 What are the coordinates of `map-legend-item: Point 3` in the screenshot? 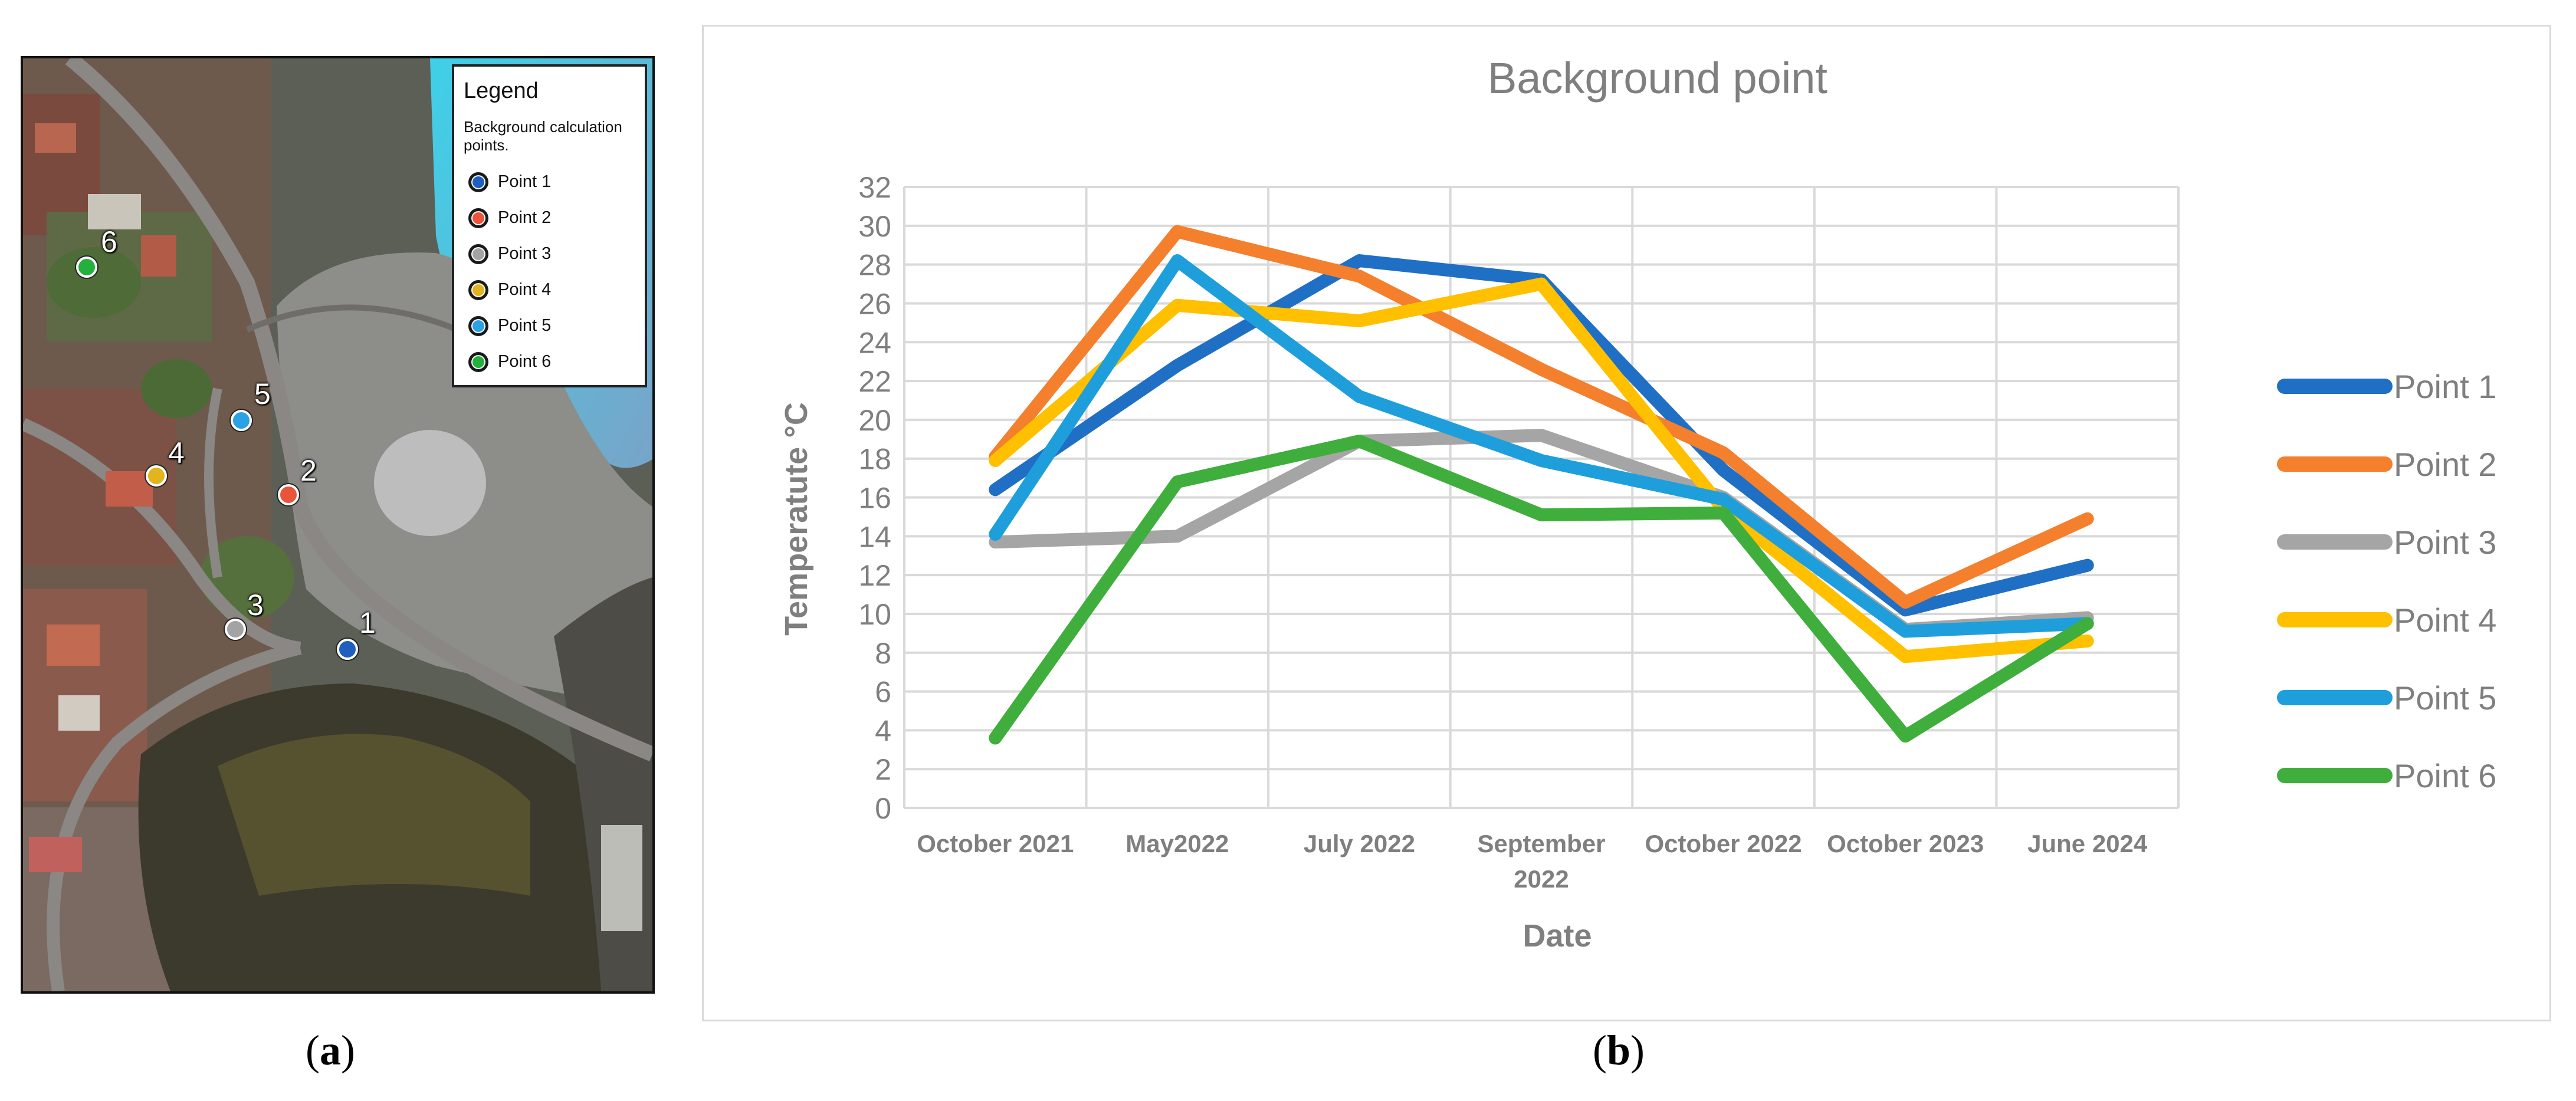 It's located at (549, 254).